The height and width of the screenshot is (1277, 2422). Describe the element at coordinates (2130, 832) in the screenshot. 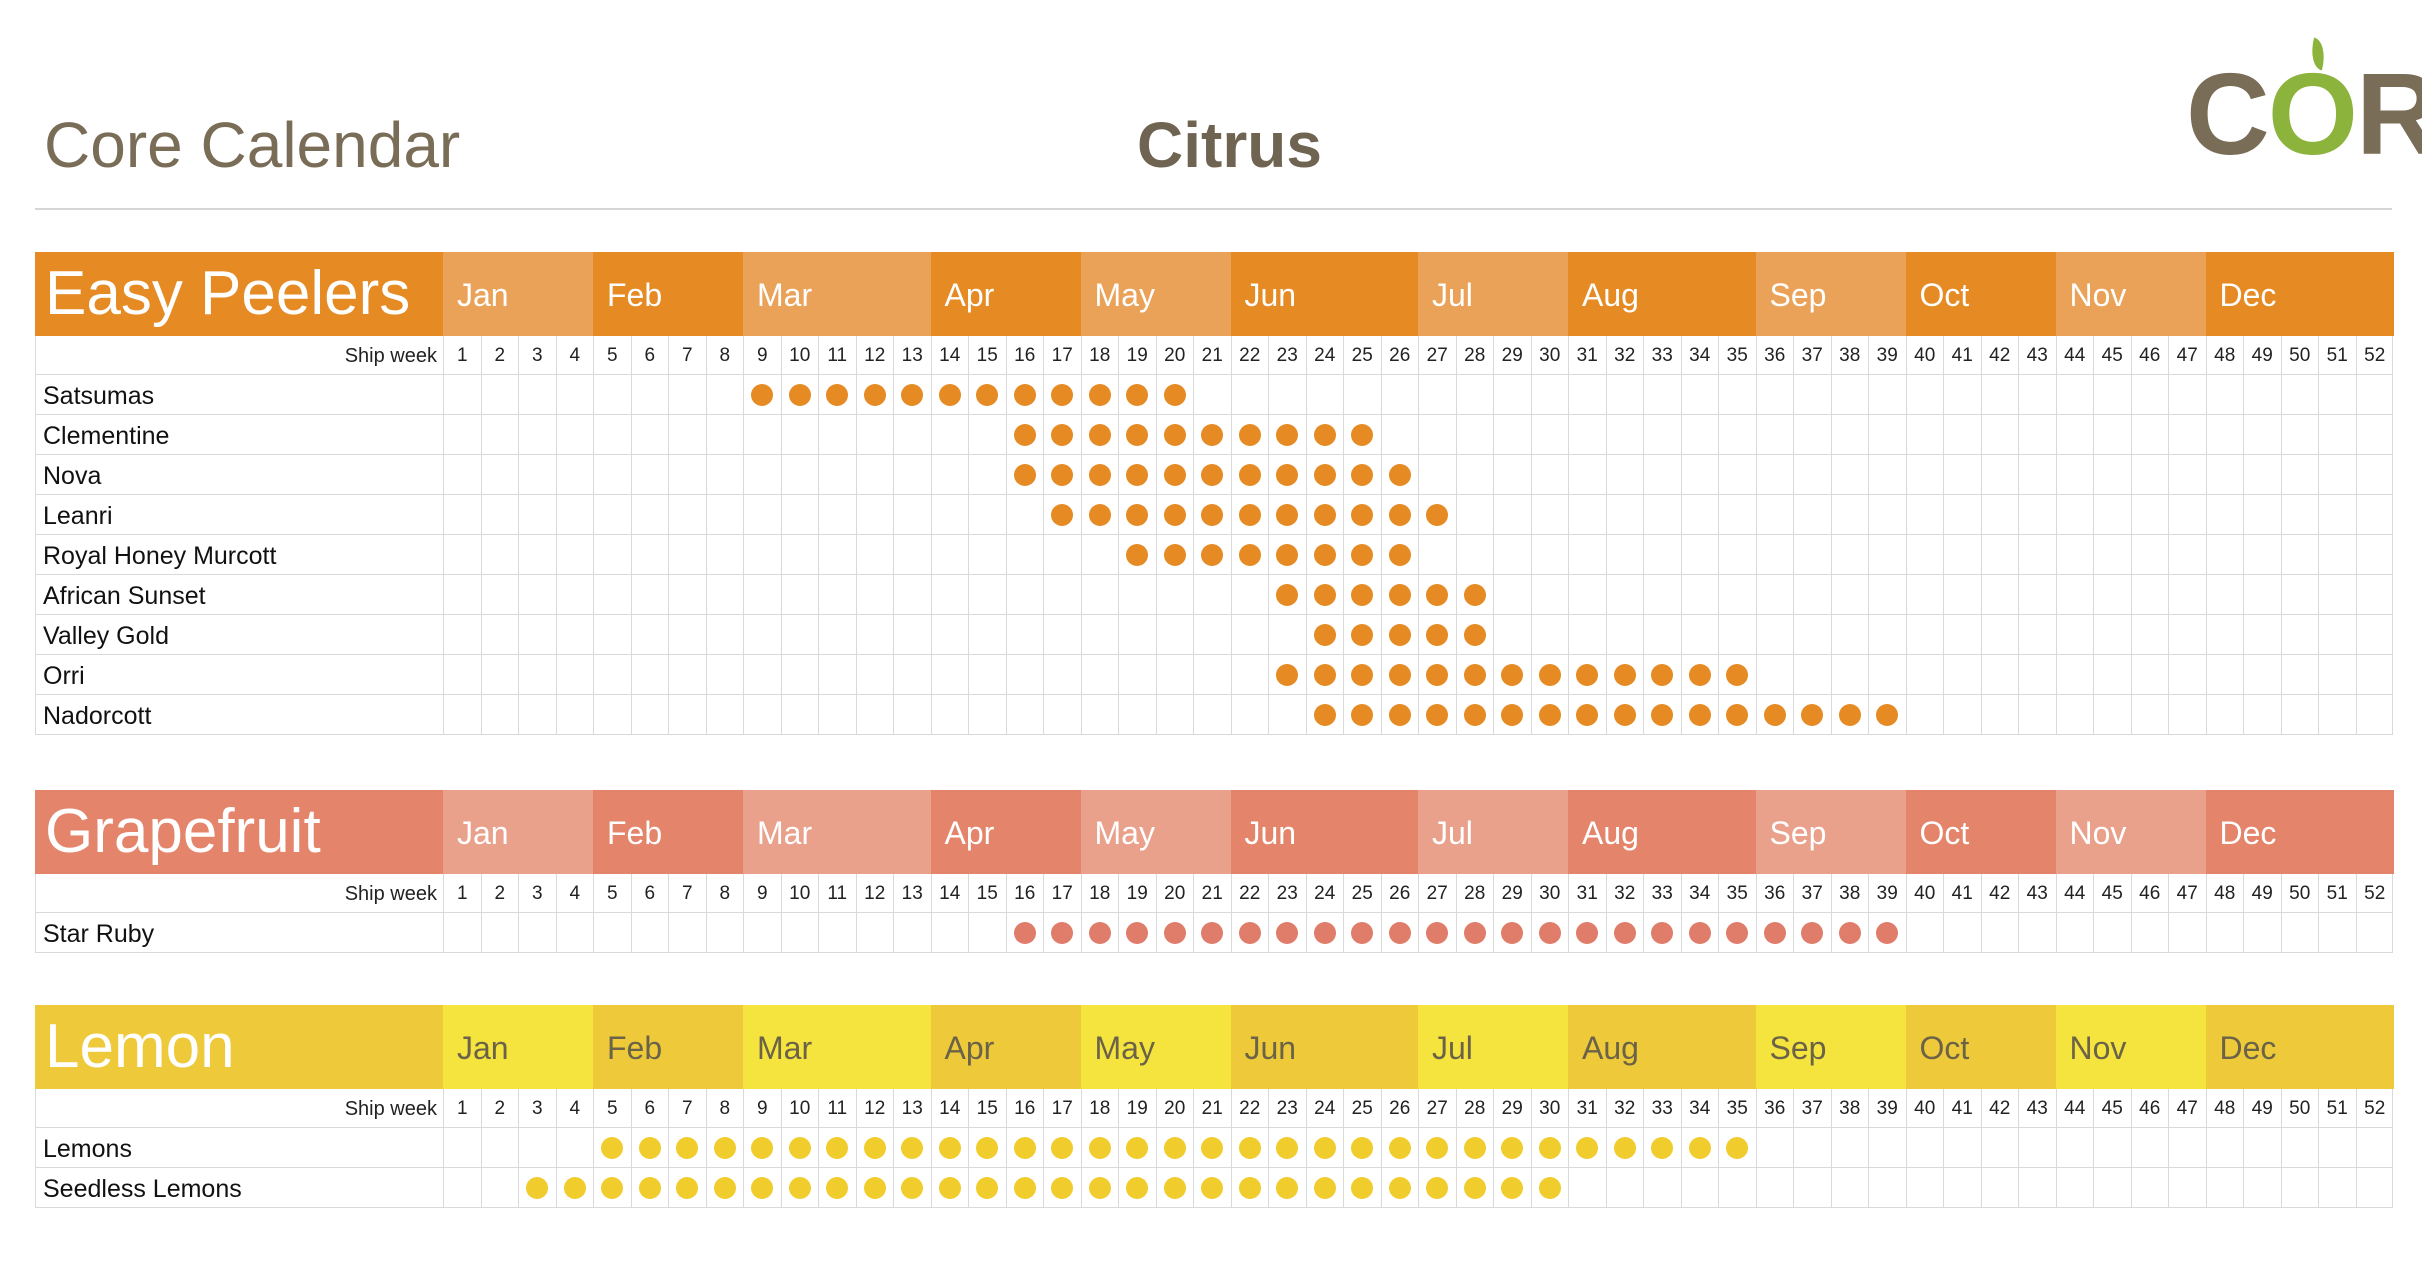

I see `month-header-nov: Nov` at that location.